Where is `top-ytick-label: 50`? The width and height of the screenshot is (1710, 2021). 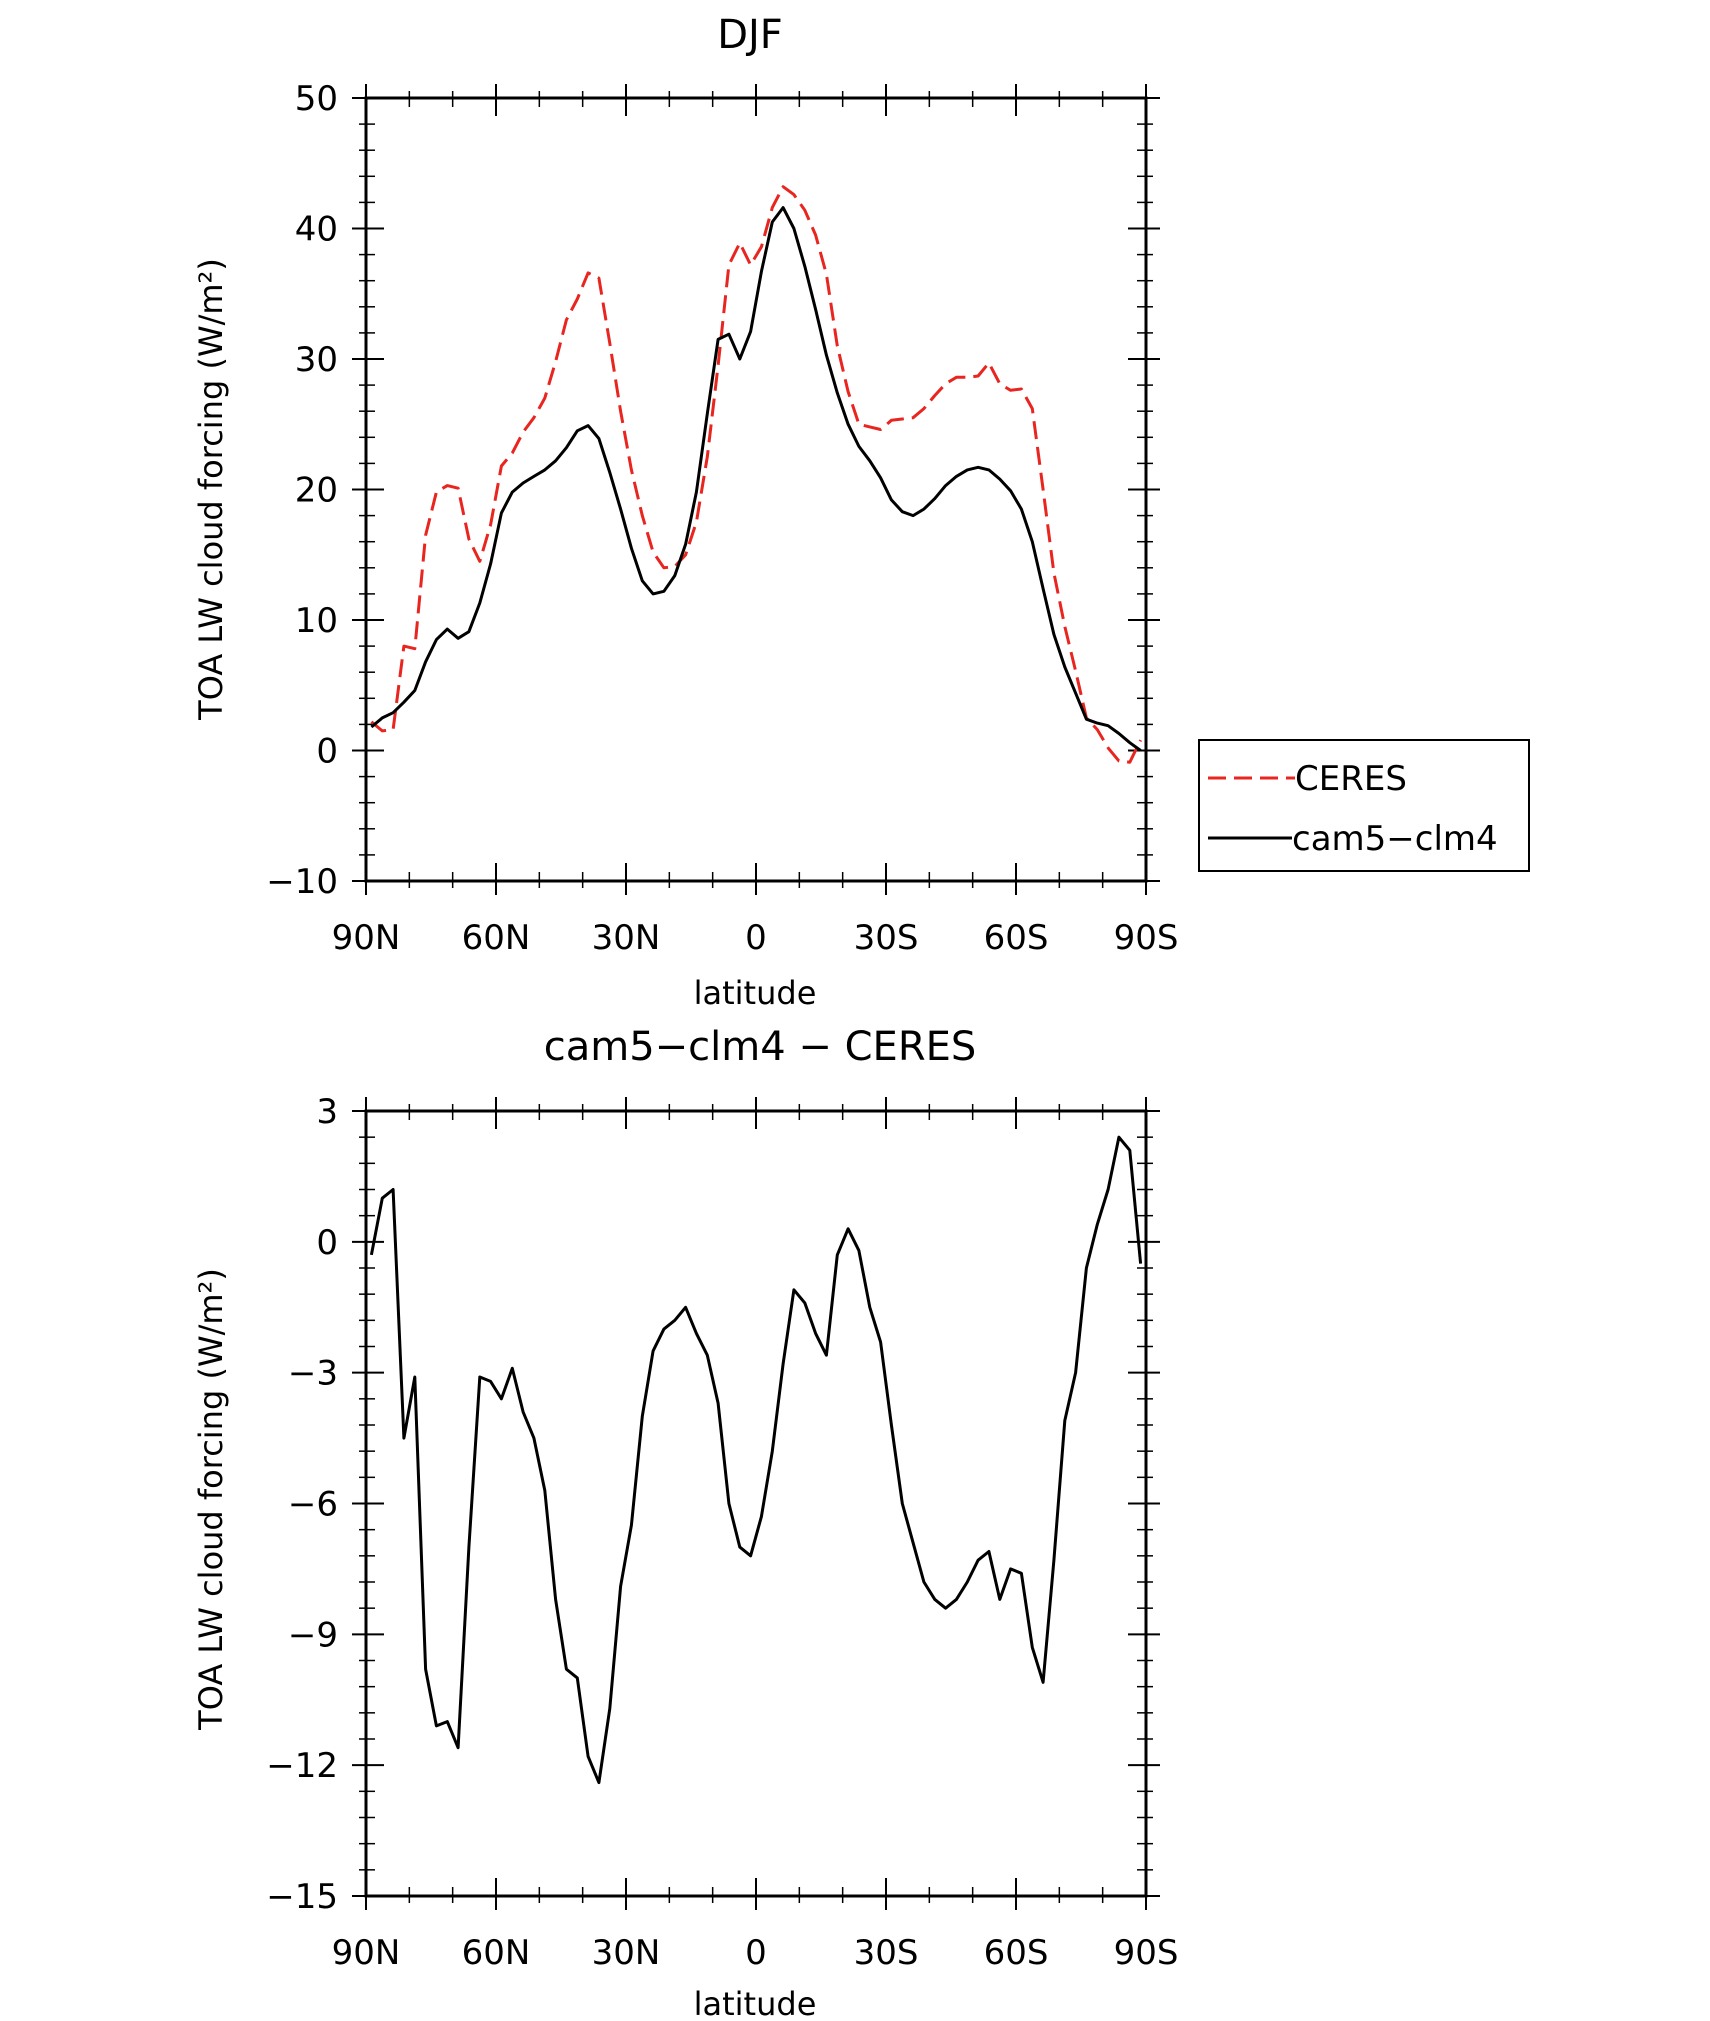 top-ytick-label: 50 is located at coordinates (316, 99).